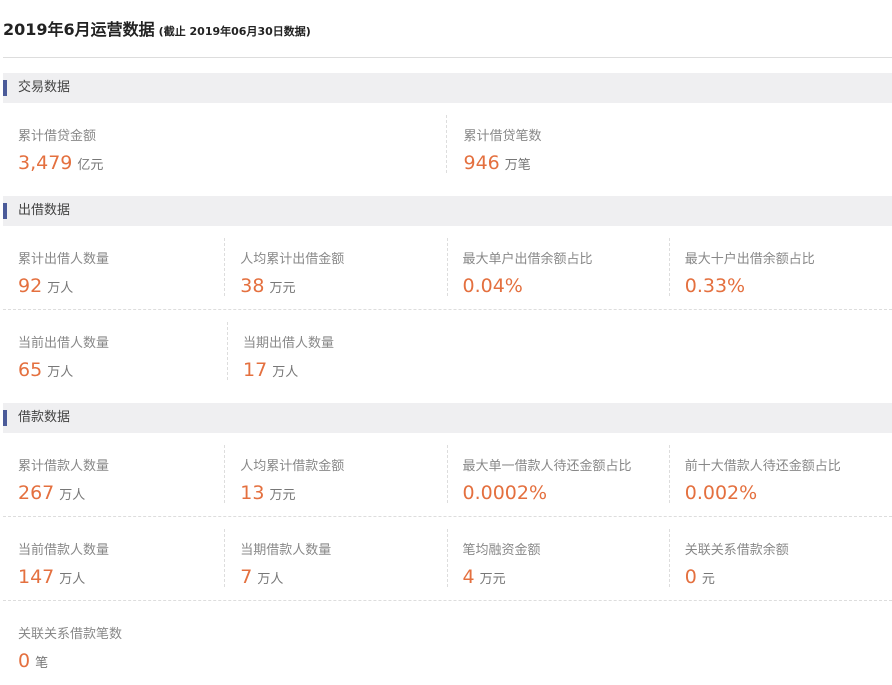 This screenshot has height=685, width=892. What do you see at coordinates (502, 136) in the screenshot?
I see `stat-label: 累计借贷笔数` at bounding box center [502, 136].